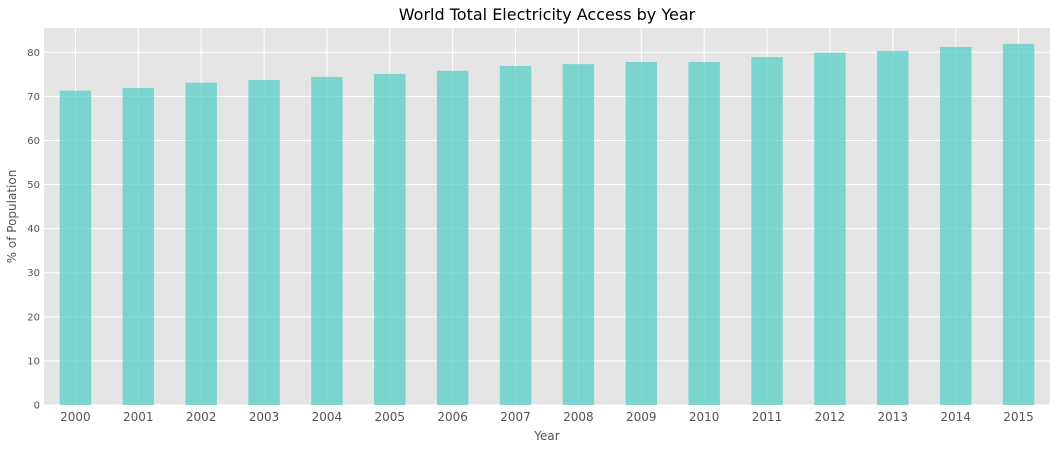 This screenshot has width=1058, height=449. Describe the element at coordinates (33, 361) in the screenshot. I see `y-tick-label: 10` at that location.